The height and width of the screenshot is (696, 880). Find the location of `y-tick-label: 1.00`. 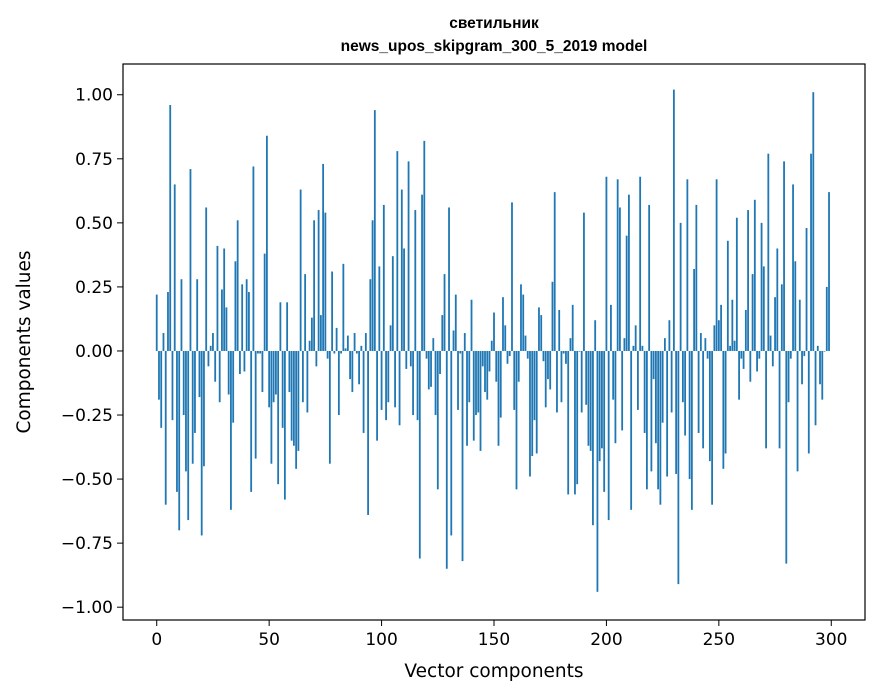

y-tick-label: 1.00 is located at coordinates (94, 96).